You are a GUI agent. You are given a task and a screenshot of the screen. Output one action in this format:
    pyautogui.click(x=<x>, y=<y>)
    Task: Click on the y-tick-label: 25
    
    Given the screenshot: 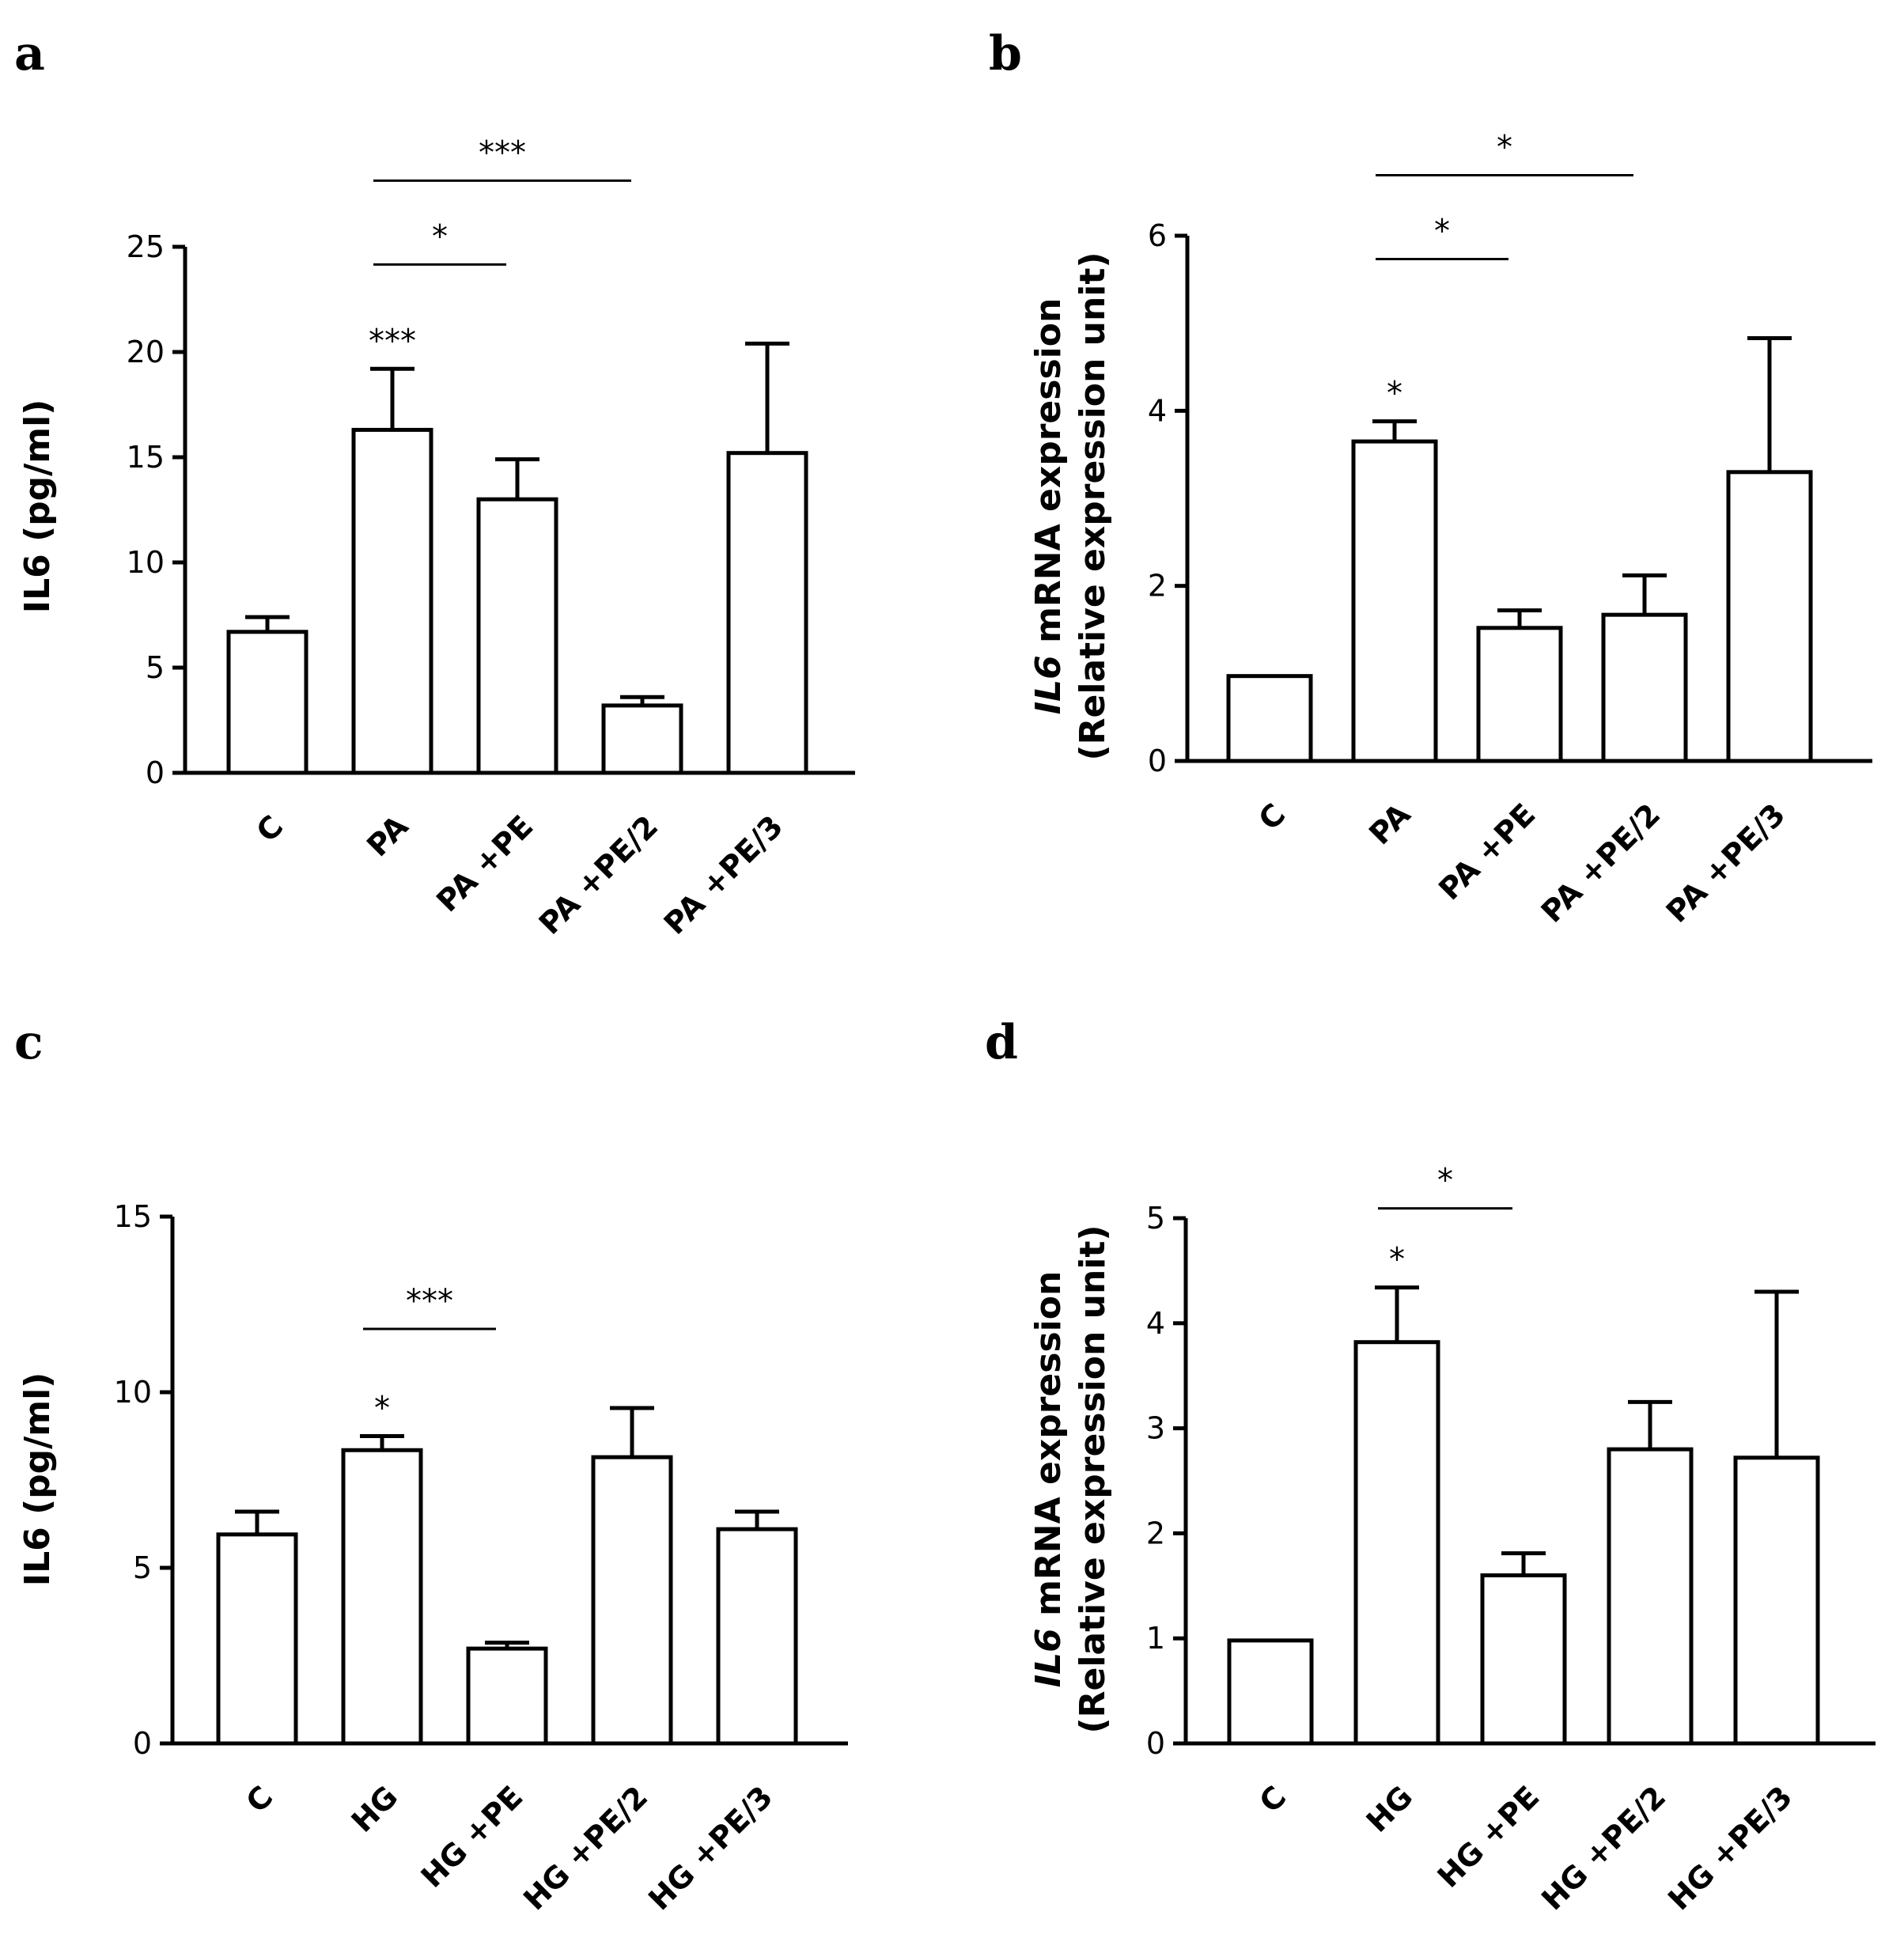 What is the action you would take?
    pyautogui.click(x=146, y=247)
    